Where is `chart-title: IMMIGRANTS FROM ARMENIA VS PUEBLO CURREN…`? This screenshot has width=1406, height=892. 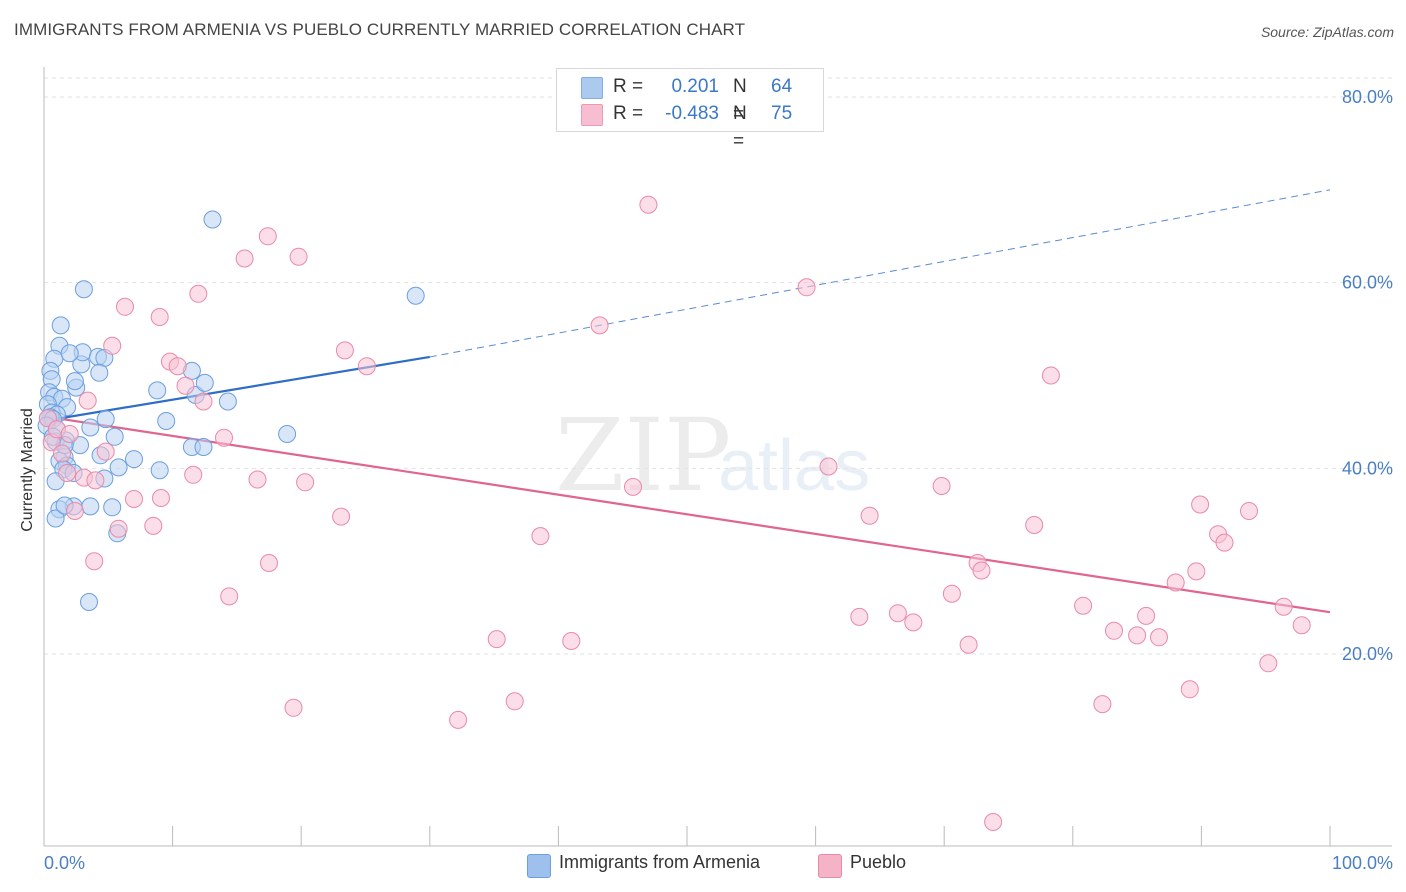
chart-title: IMMIGRANTS FROM ARMENIA VS PUEBLO CURREN… is located at coordinates (380, 29).